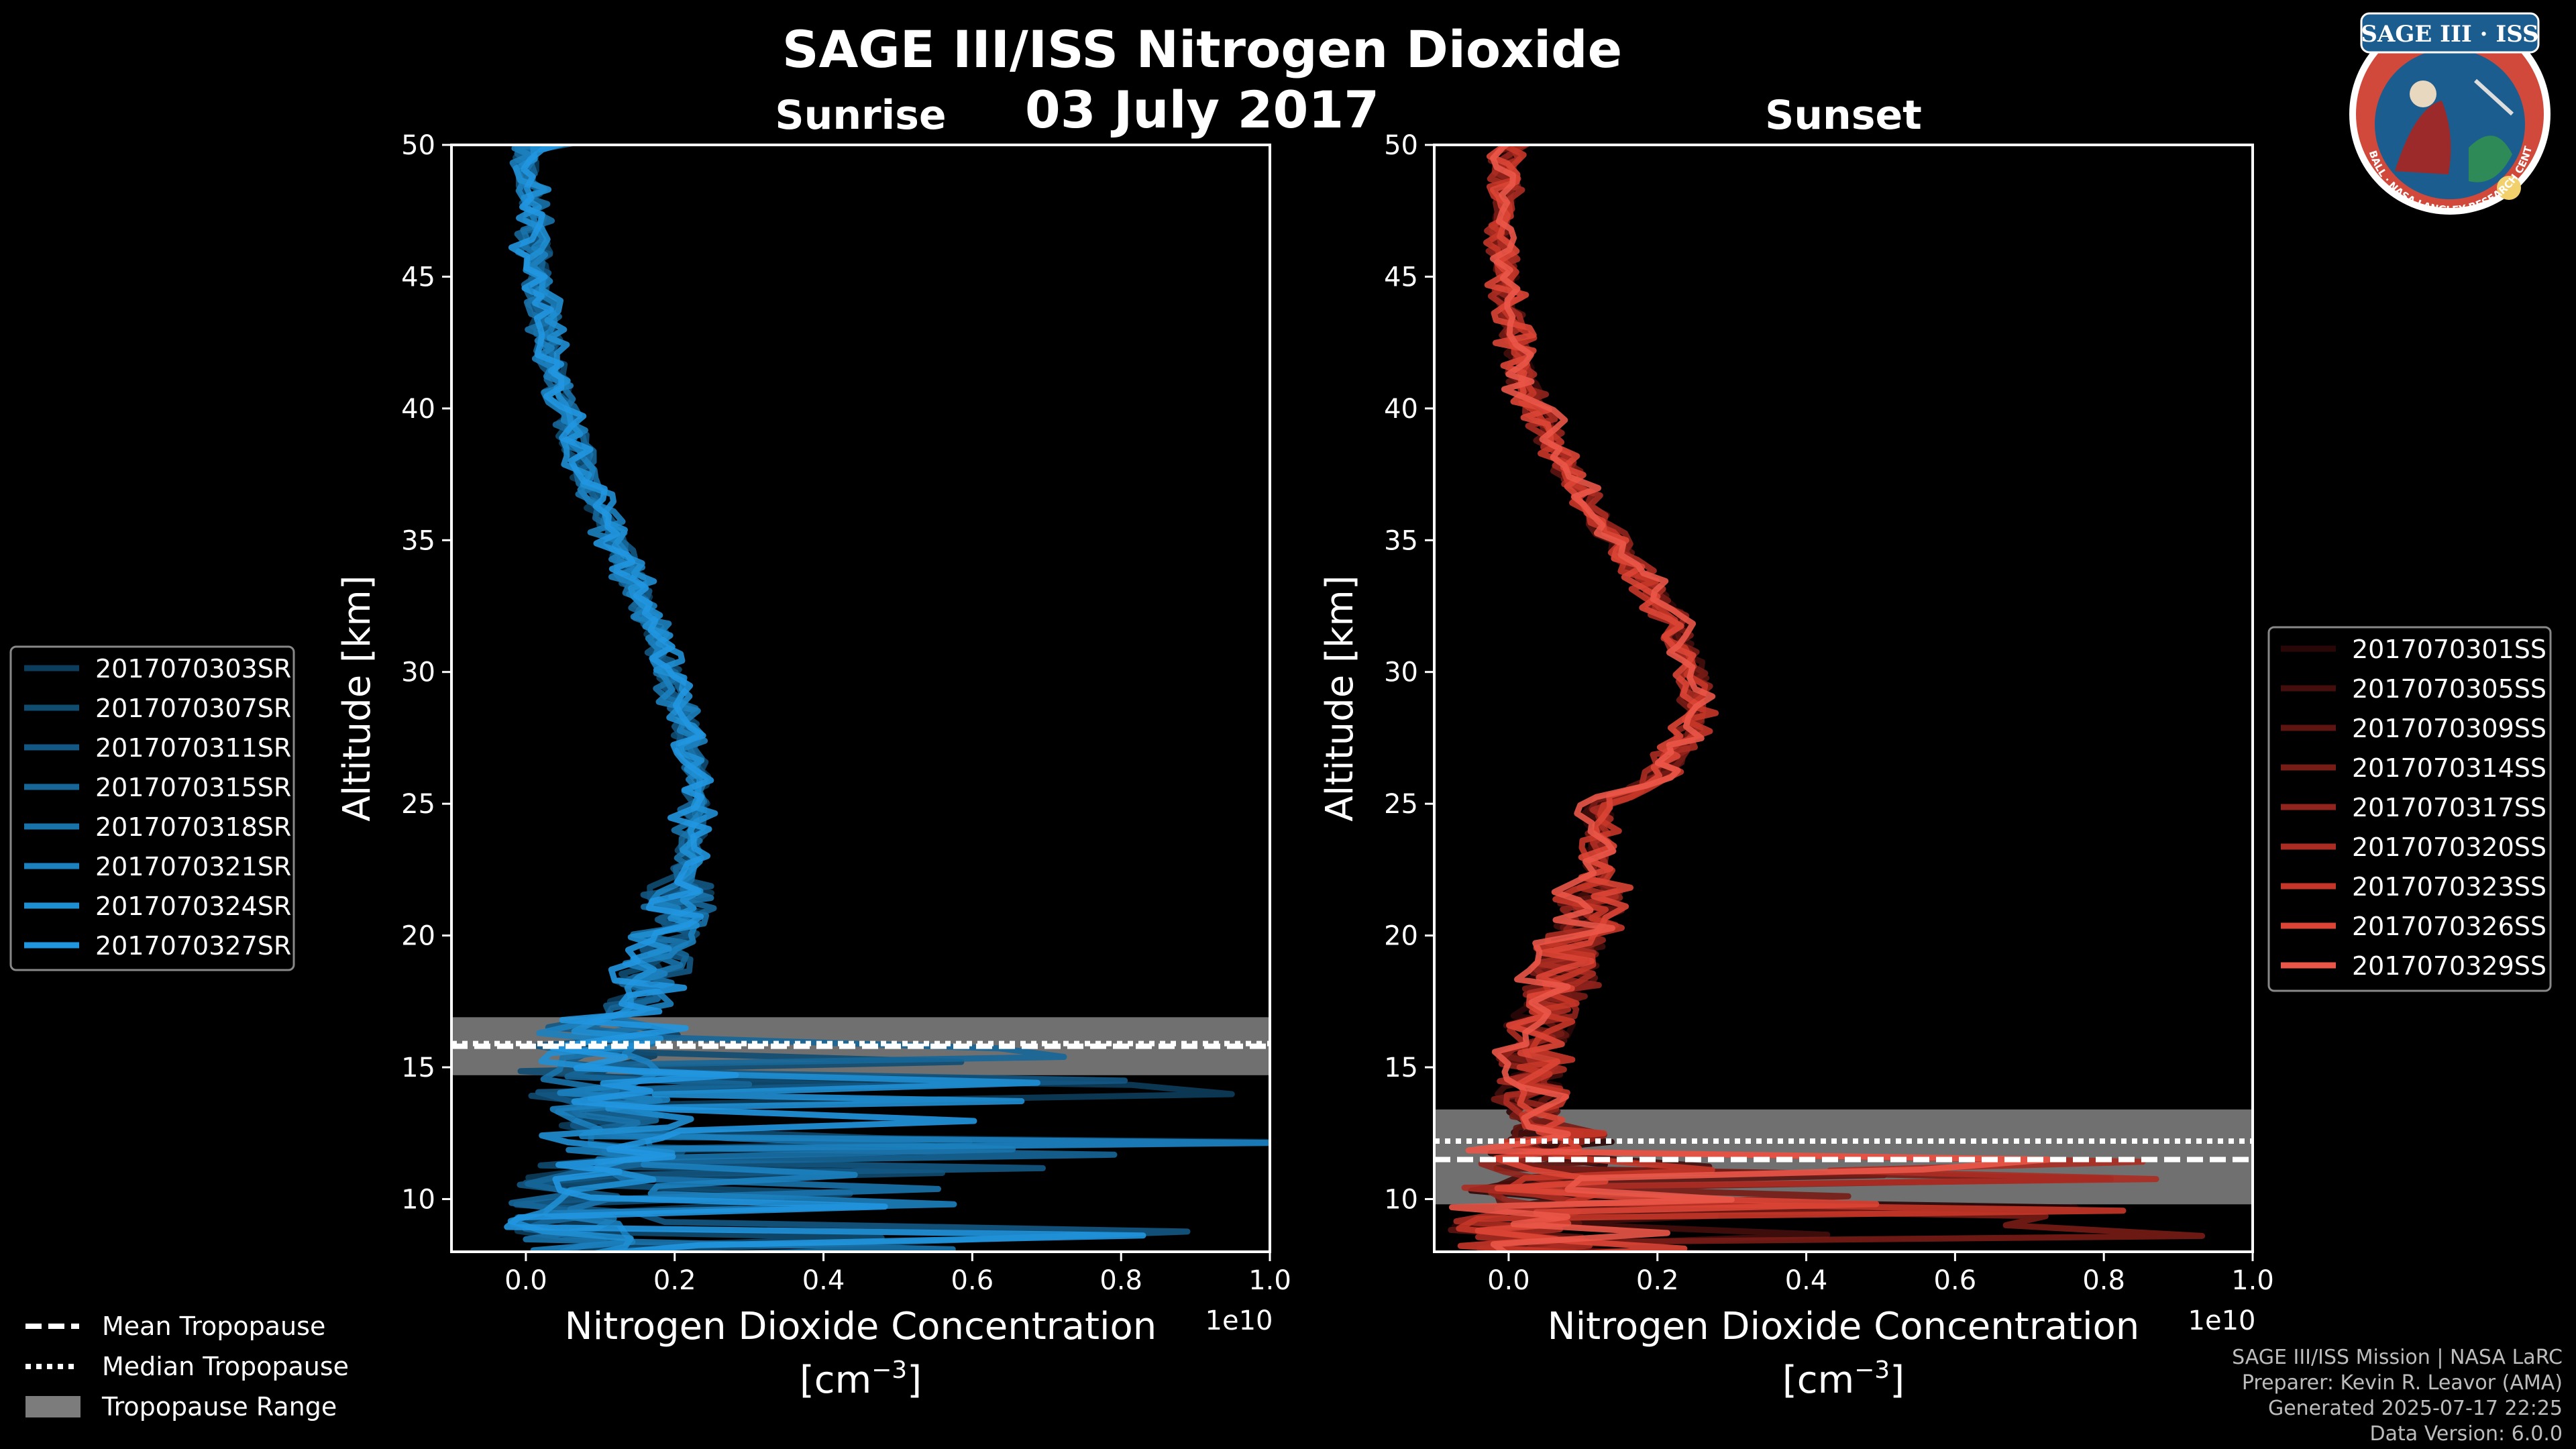  I want to click on legend-label-2017070324SR: 2017070324SR, so click(193, 906).